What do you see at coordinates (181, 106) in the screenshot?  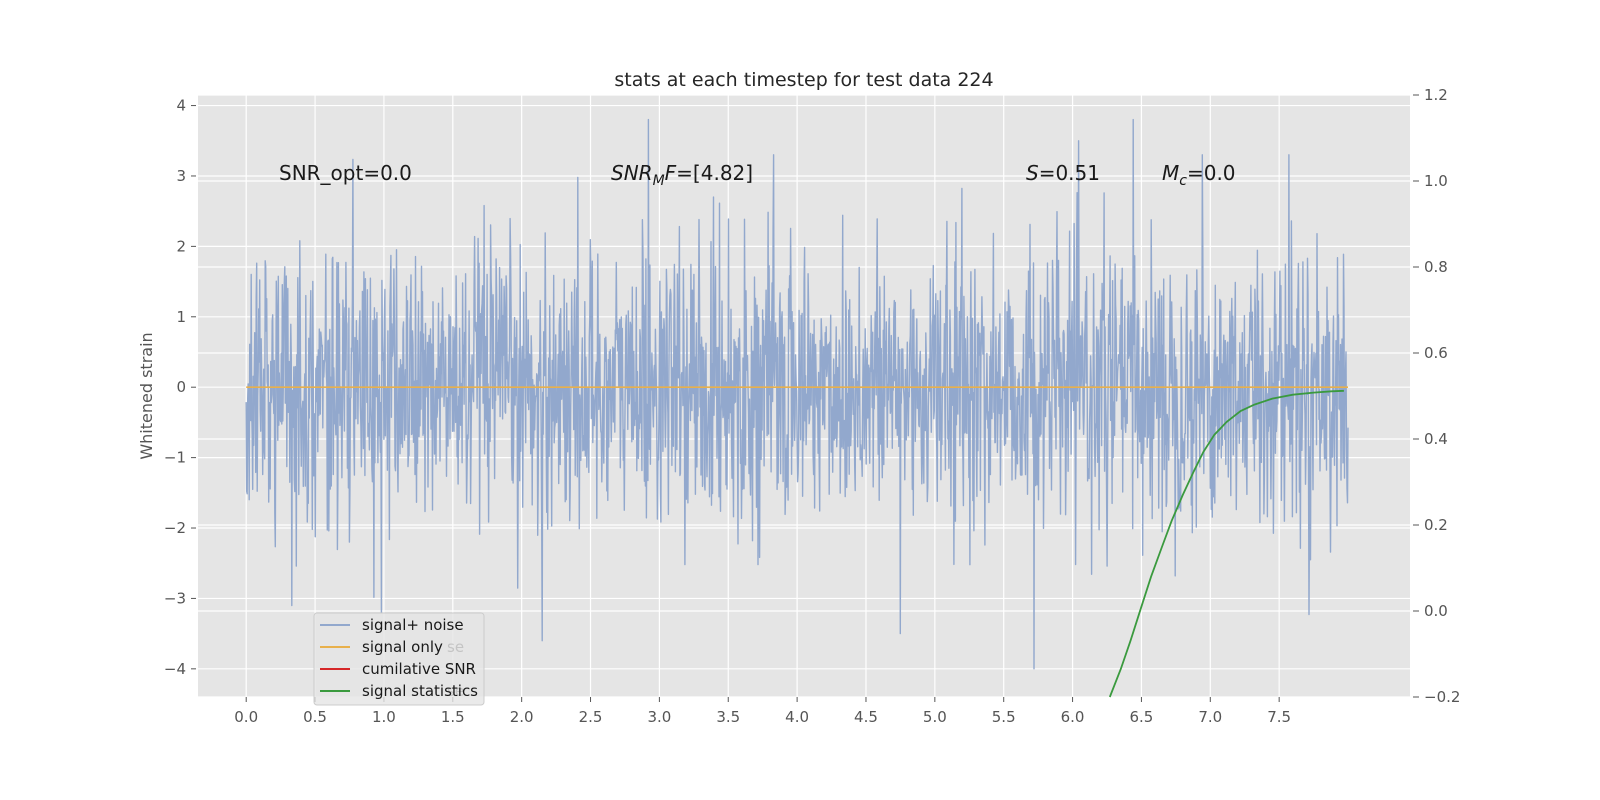 I see `y-tick-label: 4` at bounding box center [181, 106].